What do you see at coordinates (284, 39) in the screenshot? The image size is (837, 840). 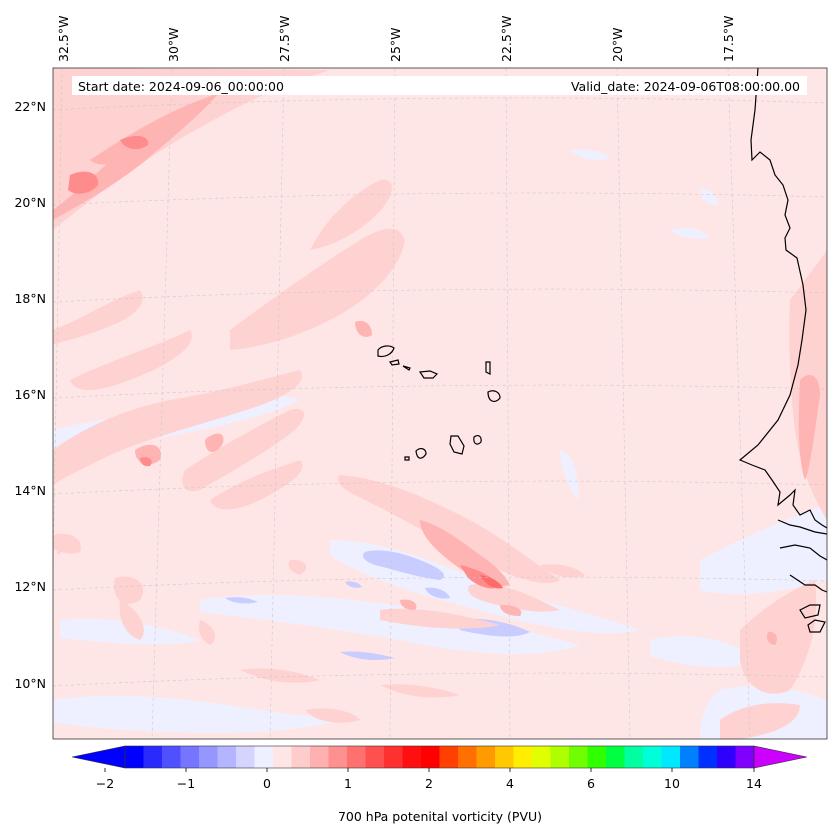 I see `lon-label: 27.5°W` at bounding box center [284, 39].